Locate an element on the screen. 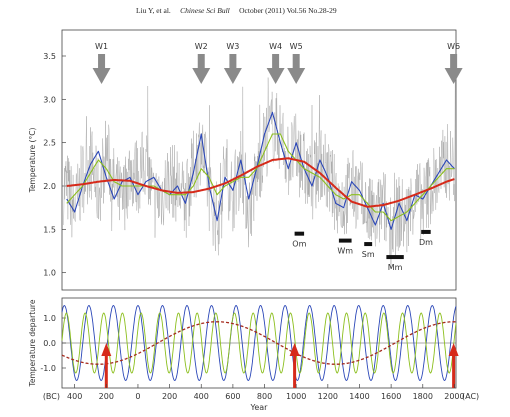 The image size is (510, 417). x-tick-label: 2000 is located at coordinates (454, 396).